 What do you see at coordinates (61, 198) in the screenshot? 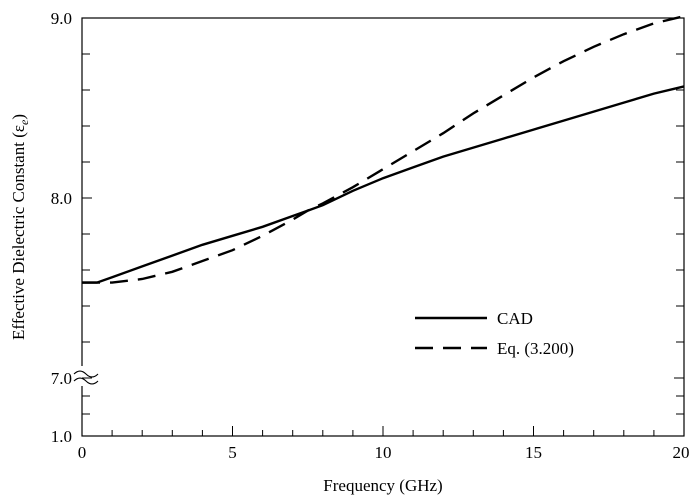
I see `y-tick-label-8.0: 8.0` at bounding box center [61, 198].